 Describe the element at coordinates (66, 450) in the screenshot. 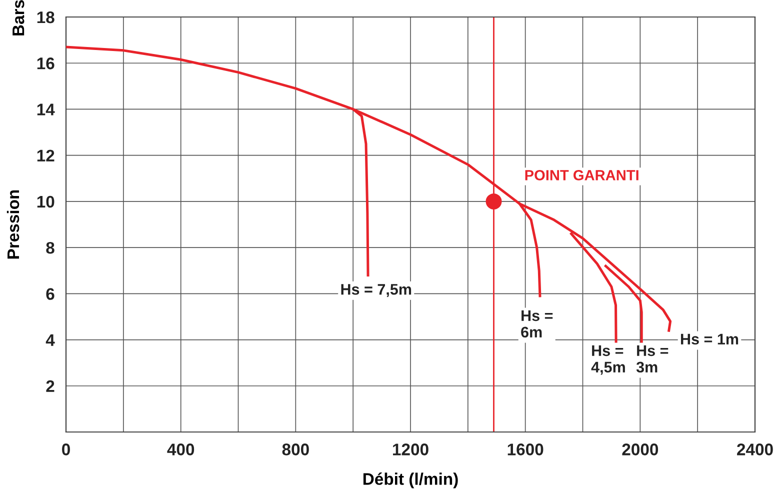

I see `x-tick-label: 0` at that location.